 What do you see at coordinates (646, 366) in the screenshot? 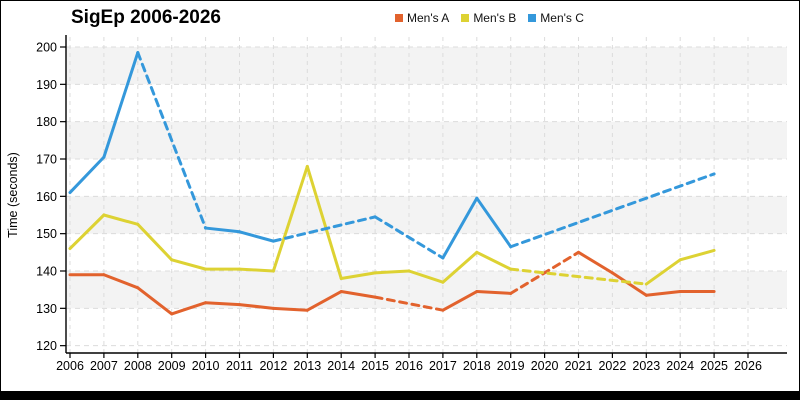
I see `svg-text: 2023` at bounding box center [646, 366].